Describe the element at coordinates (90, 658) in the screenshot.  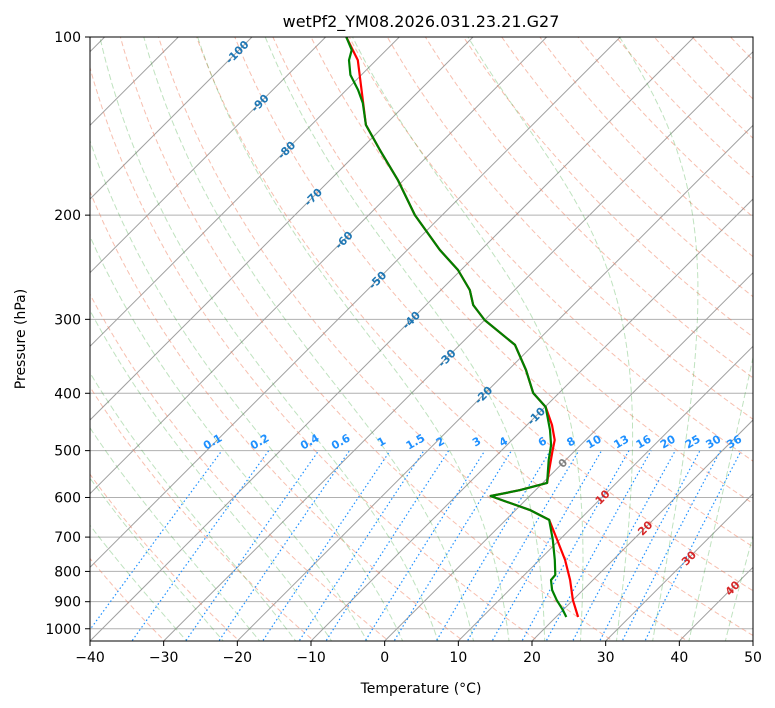
I see `x-tick-label: −40` at that location.